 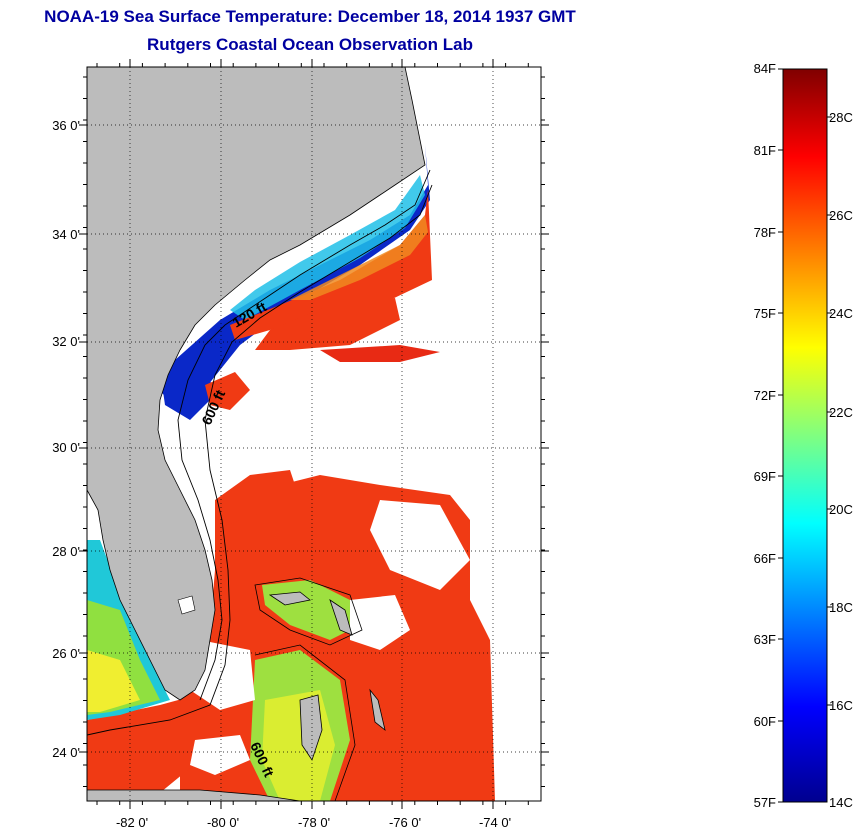 What do you see at coordinates (764, 802) in the screenshot?
I see `colorbar-label-57f: 57F` at bounding box center [764, 802].